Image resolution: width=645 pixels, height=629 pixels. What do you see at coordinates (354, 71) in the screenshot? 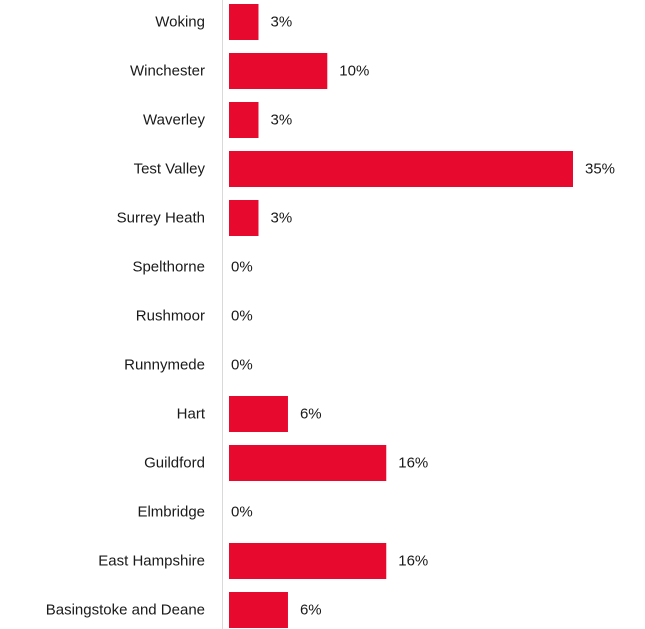
I see `value-label: 10%` at bounding box center [354, 71].